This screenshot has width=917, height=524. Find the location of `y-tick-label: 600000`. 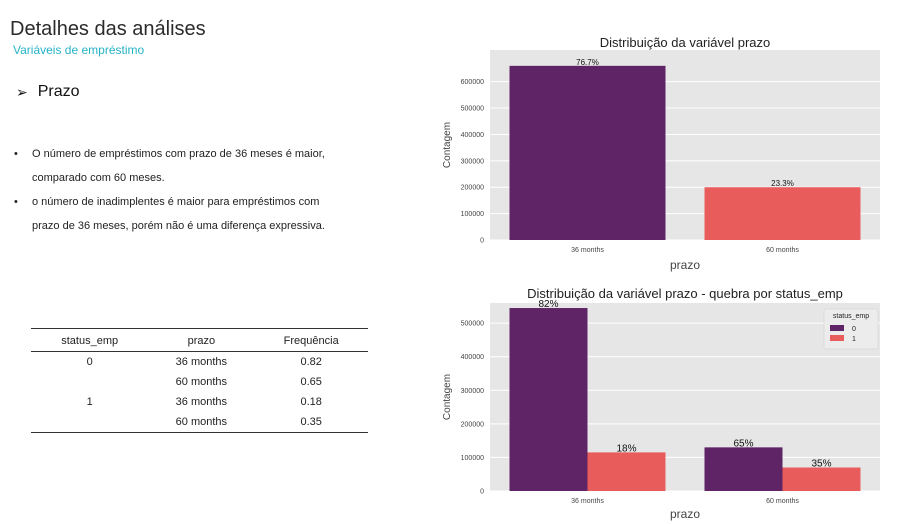

y-tick-label: 600000 is located at coordinates (472, 82).